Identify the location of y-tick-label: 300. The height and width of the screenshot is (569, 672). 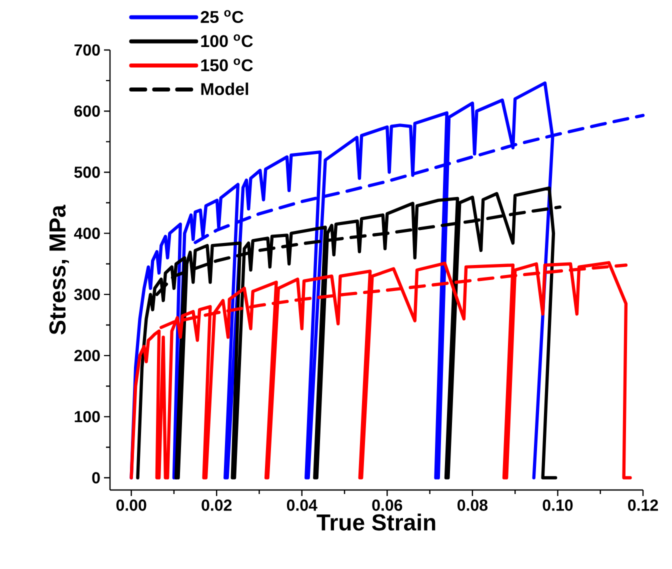
(87, 294).